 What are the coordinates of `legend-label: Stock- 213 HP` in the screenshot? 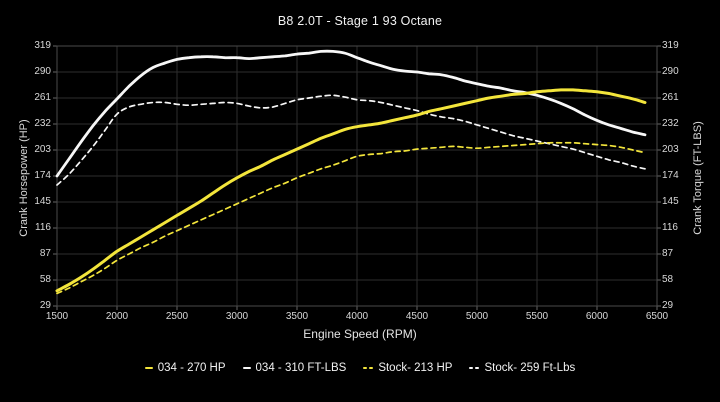 It's located at (415, 368).